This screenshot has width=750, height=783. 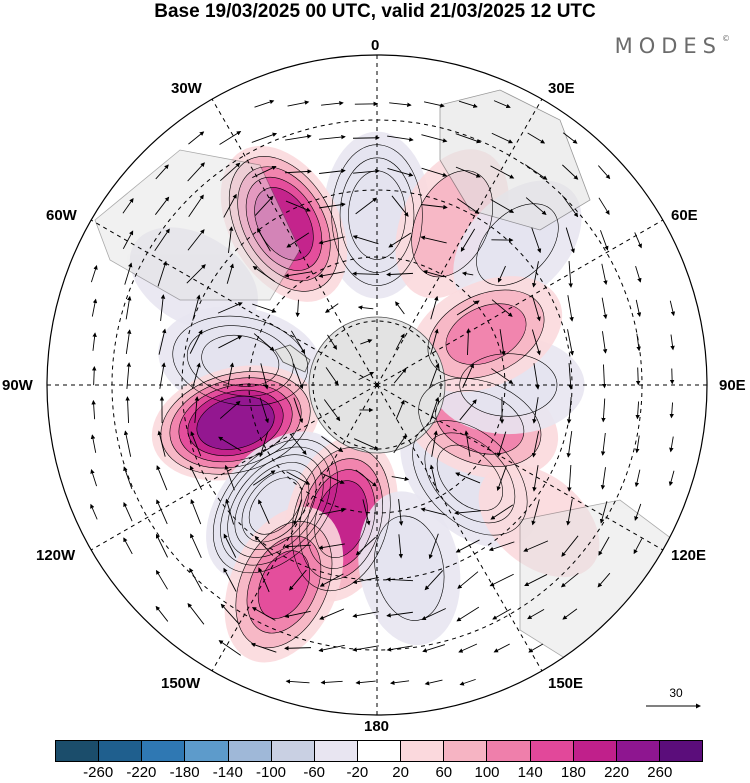 What do you see at coordinates (375, 45) in the screenshot?
I see `lon-label-0: 0` at bounding box center [375, 45].